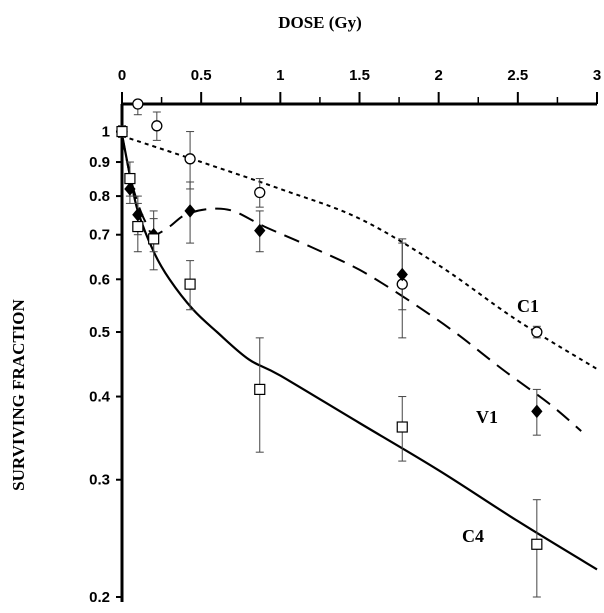 The height and width of the screenshot is (613, 604). I want to click on series-labels: C1 V1 C4, so click(500, 421).